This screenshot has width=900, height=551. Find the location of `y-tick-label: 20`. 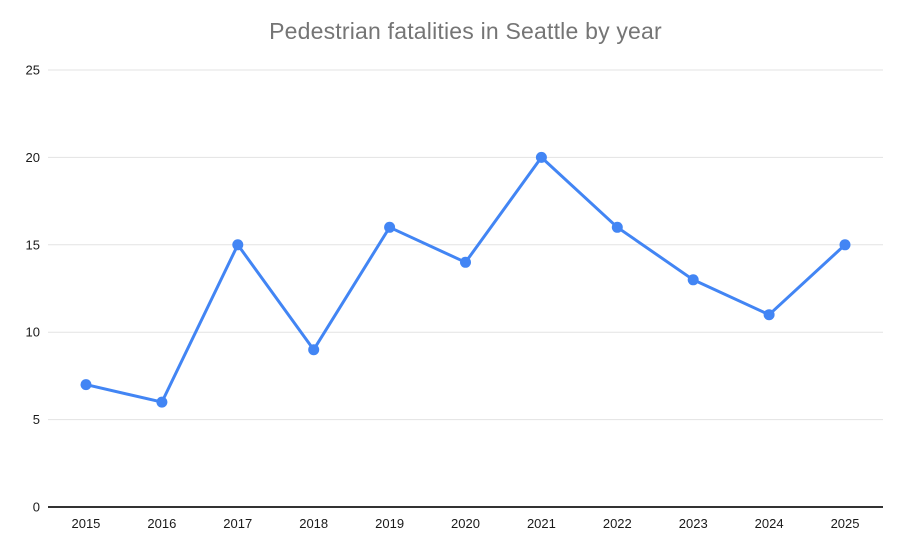

y-tick-label: 20 is located at coordinates (33, 157).